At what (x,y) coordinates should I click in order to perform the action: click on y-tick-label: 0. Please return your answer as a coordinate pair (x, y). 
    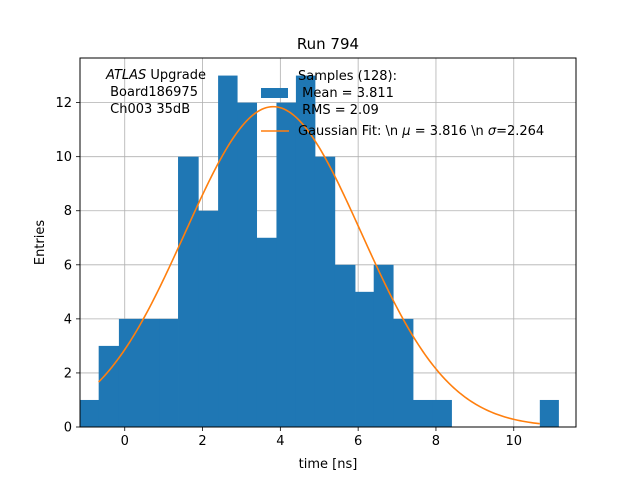
    Looking at the image, I should click on (68, 428).